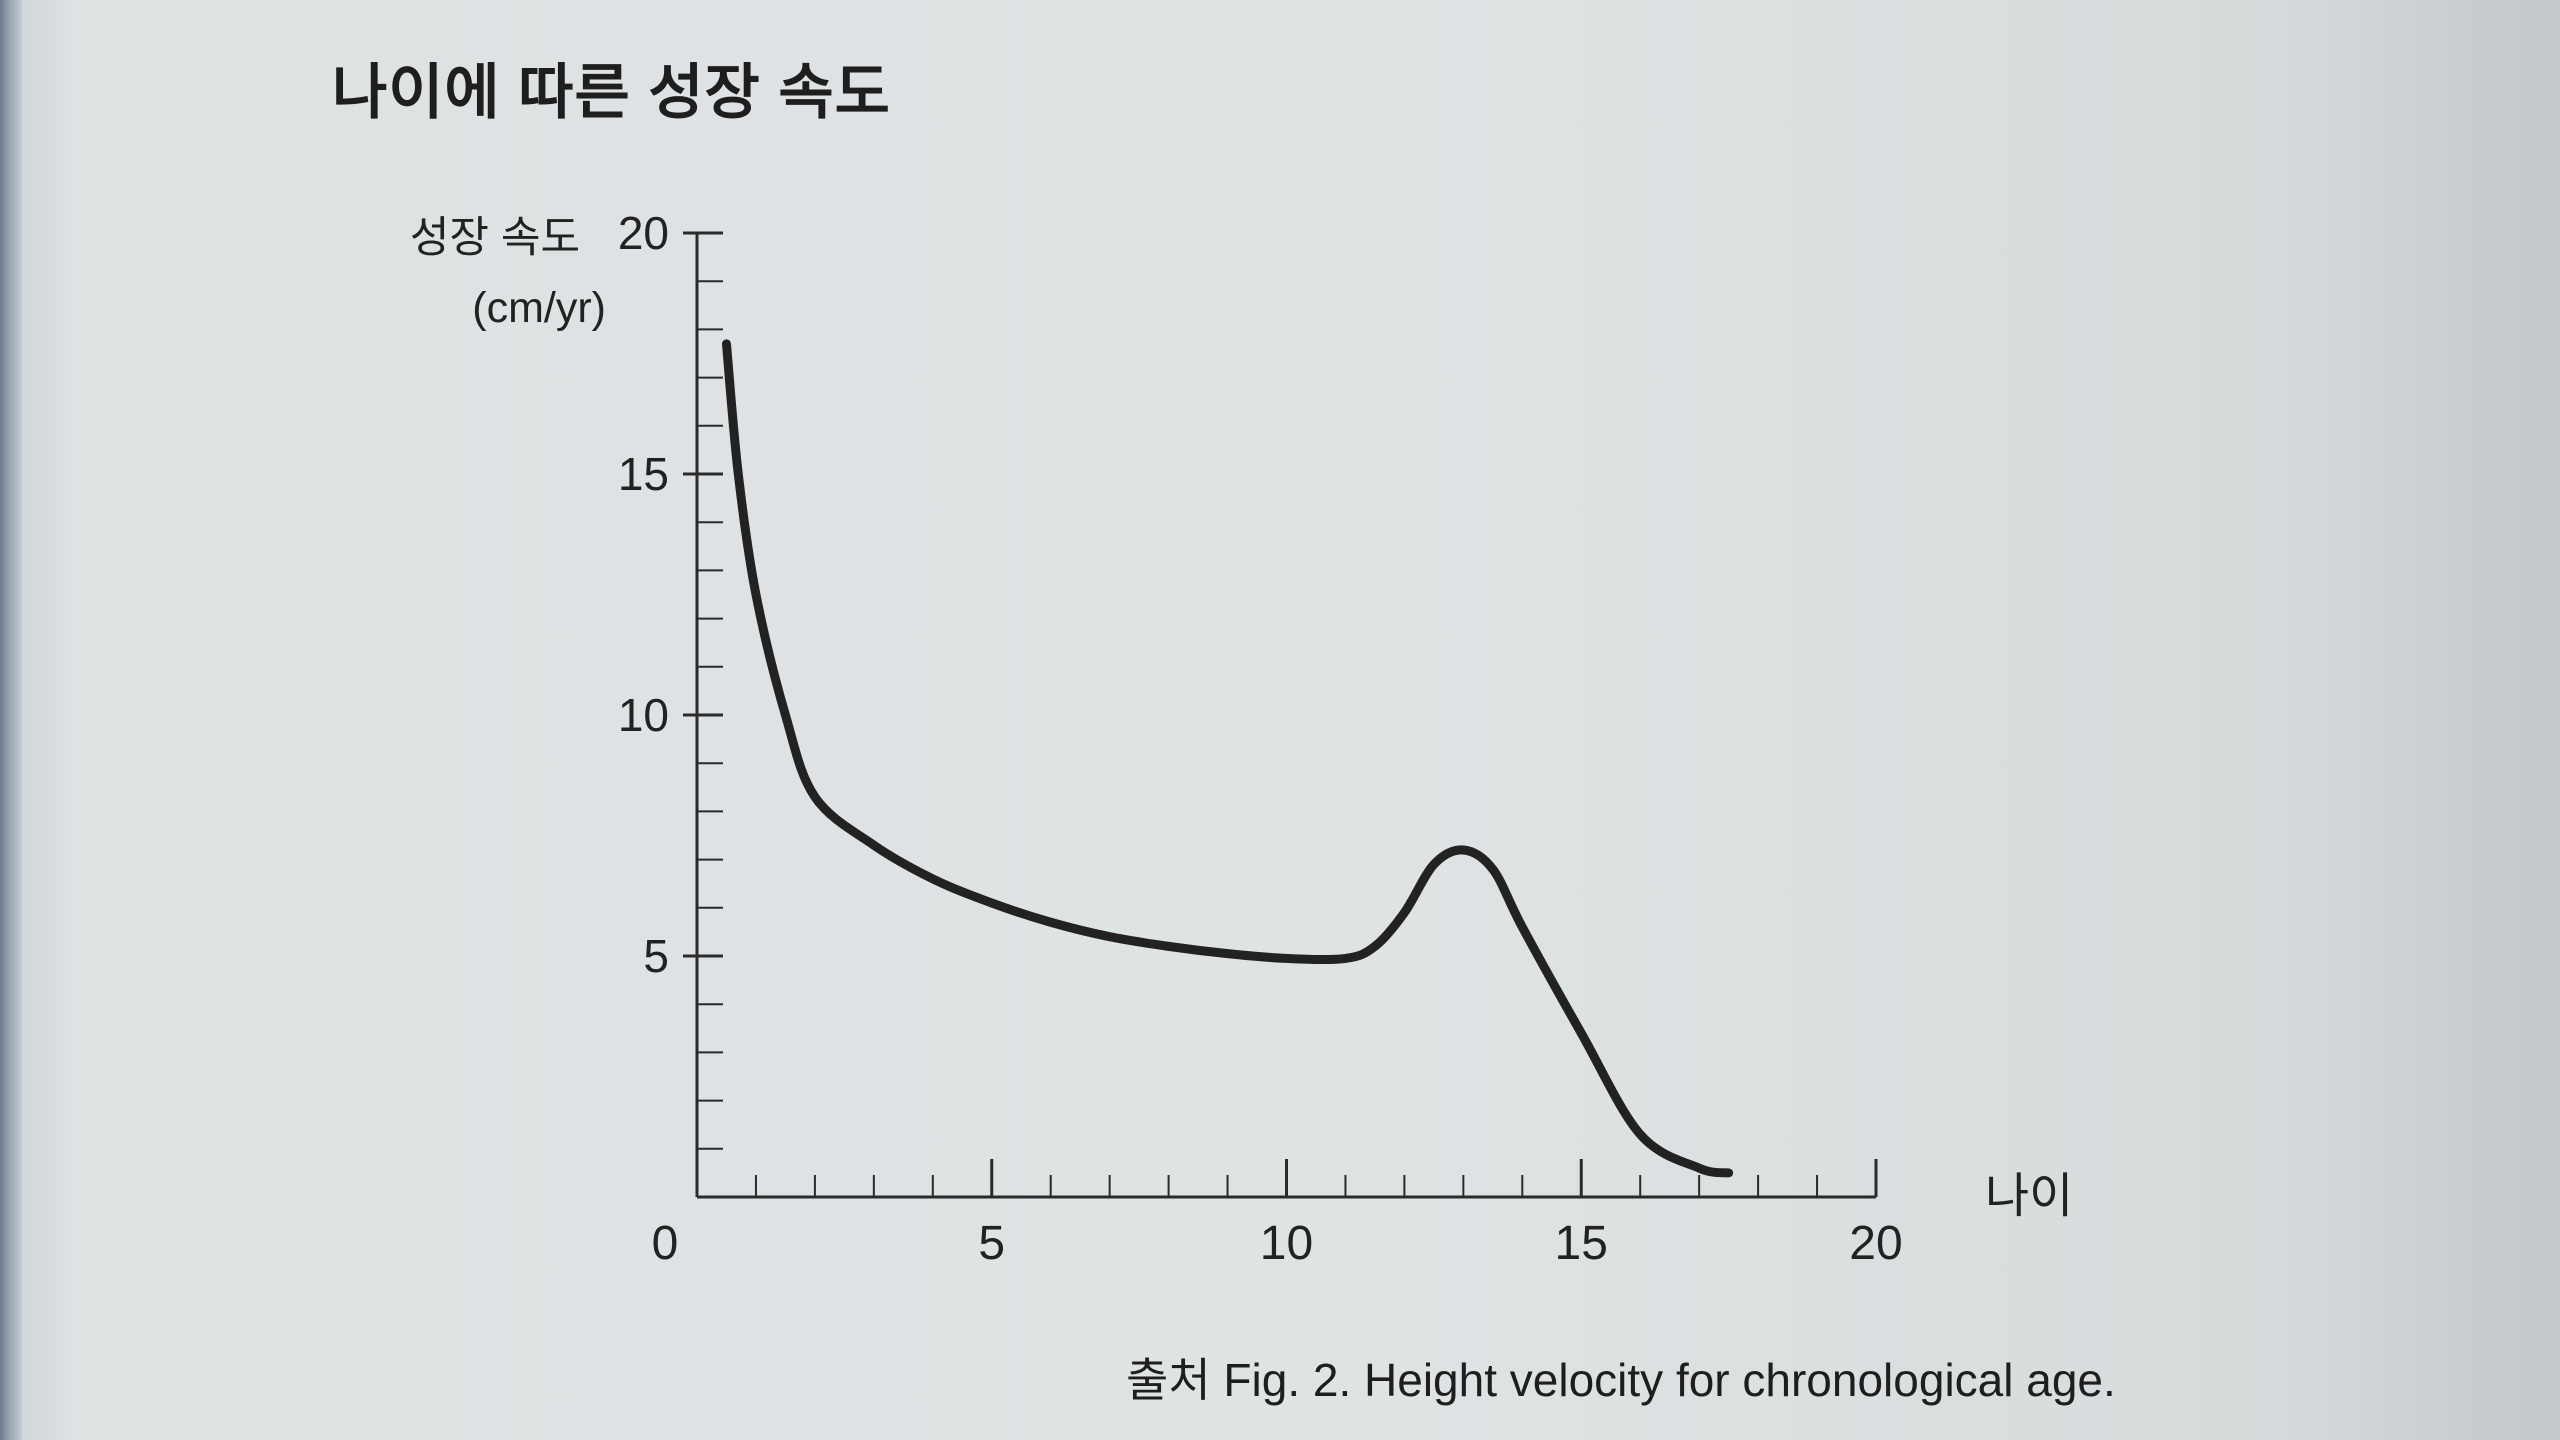 Image resolution: width=2560 pixels, height=1440 pixels. What do you see at coordinates (539, 308) in the screenshot?
I see `y-axis-unit: (cm/yr)` at bounding box center [539, 308].